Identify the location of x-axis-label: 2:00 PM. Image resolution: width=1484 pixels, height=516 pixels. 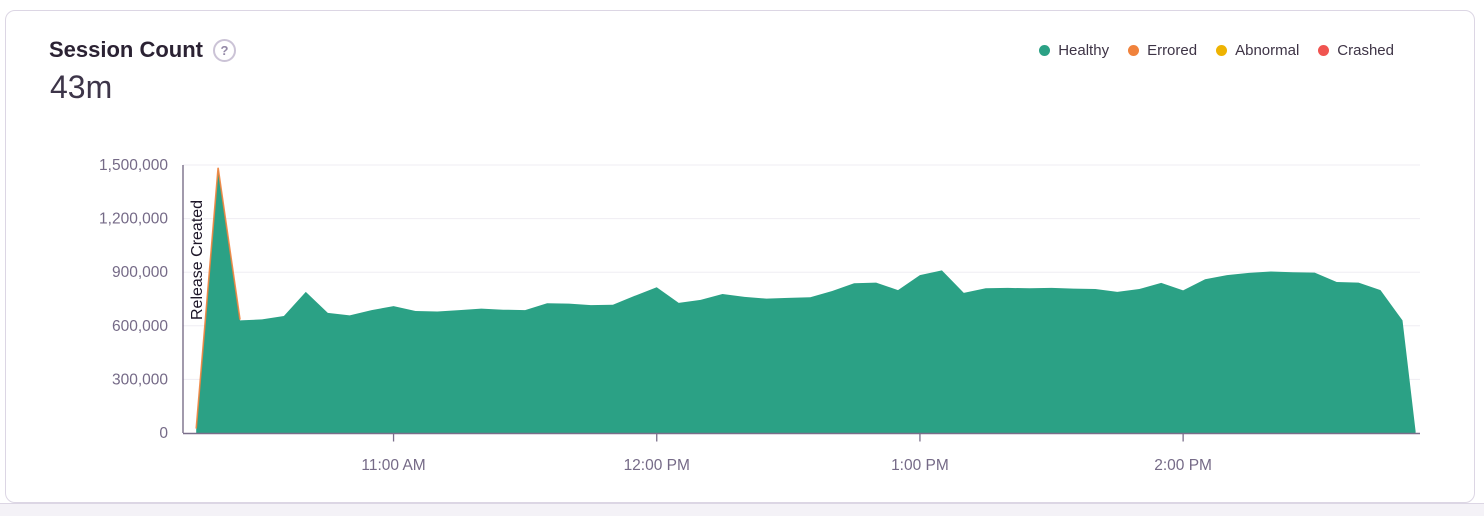
(1183, 465).